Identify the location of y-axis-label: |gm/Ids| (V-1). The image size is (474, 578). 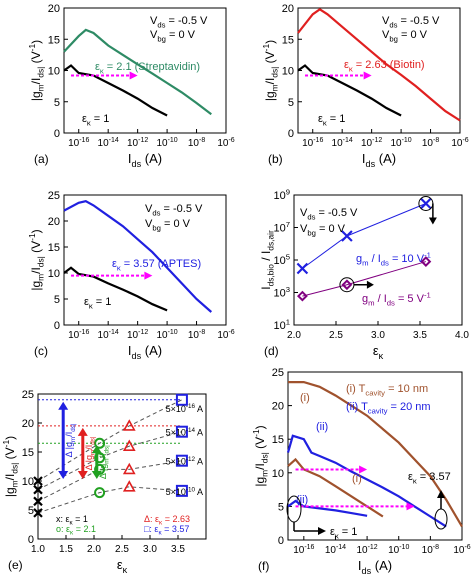
(260, 455).